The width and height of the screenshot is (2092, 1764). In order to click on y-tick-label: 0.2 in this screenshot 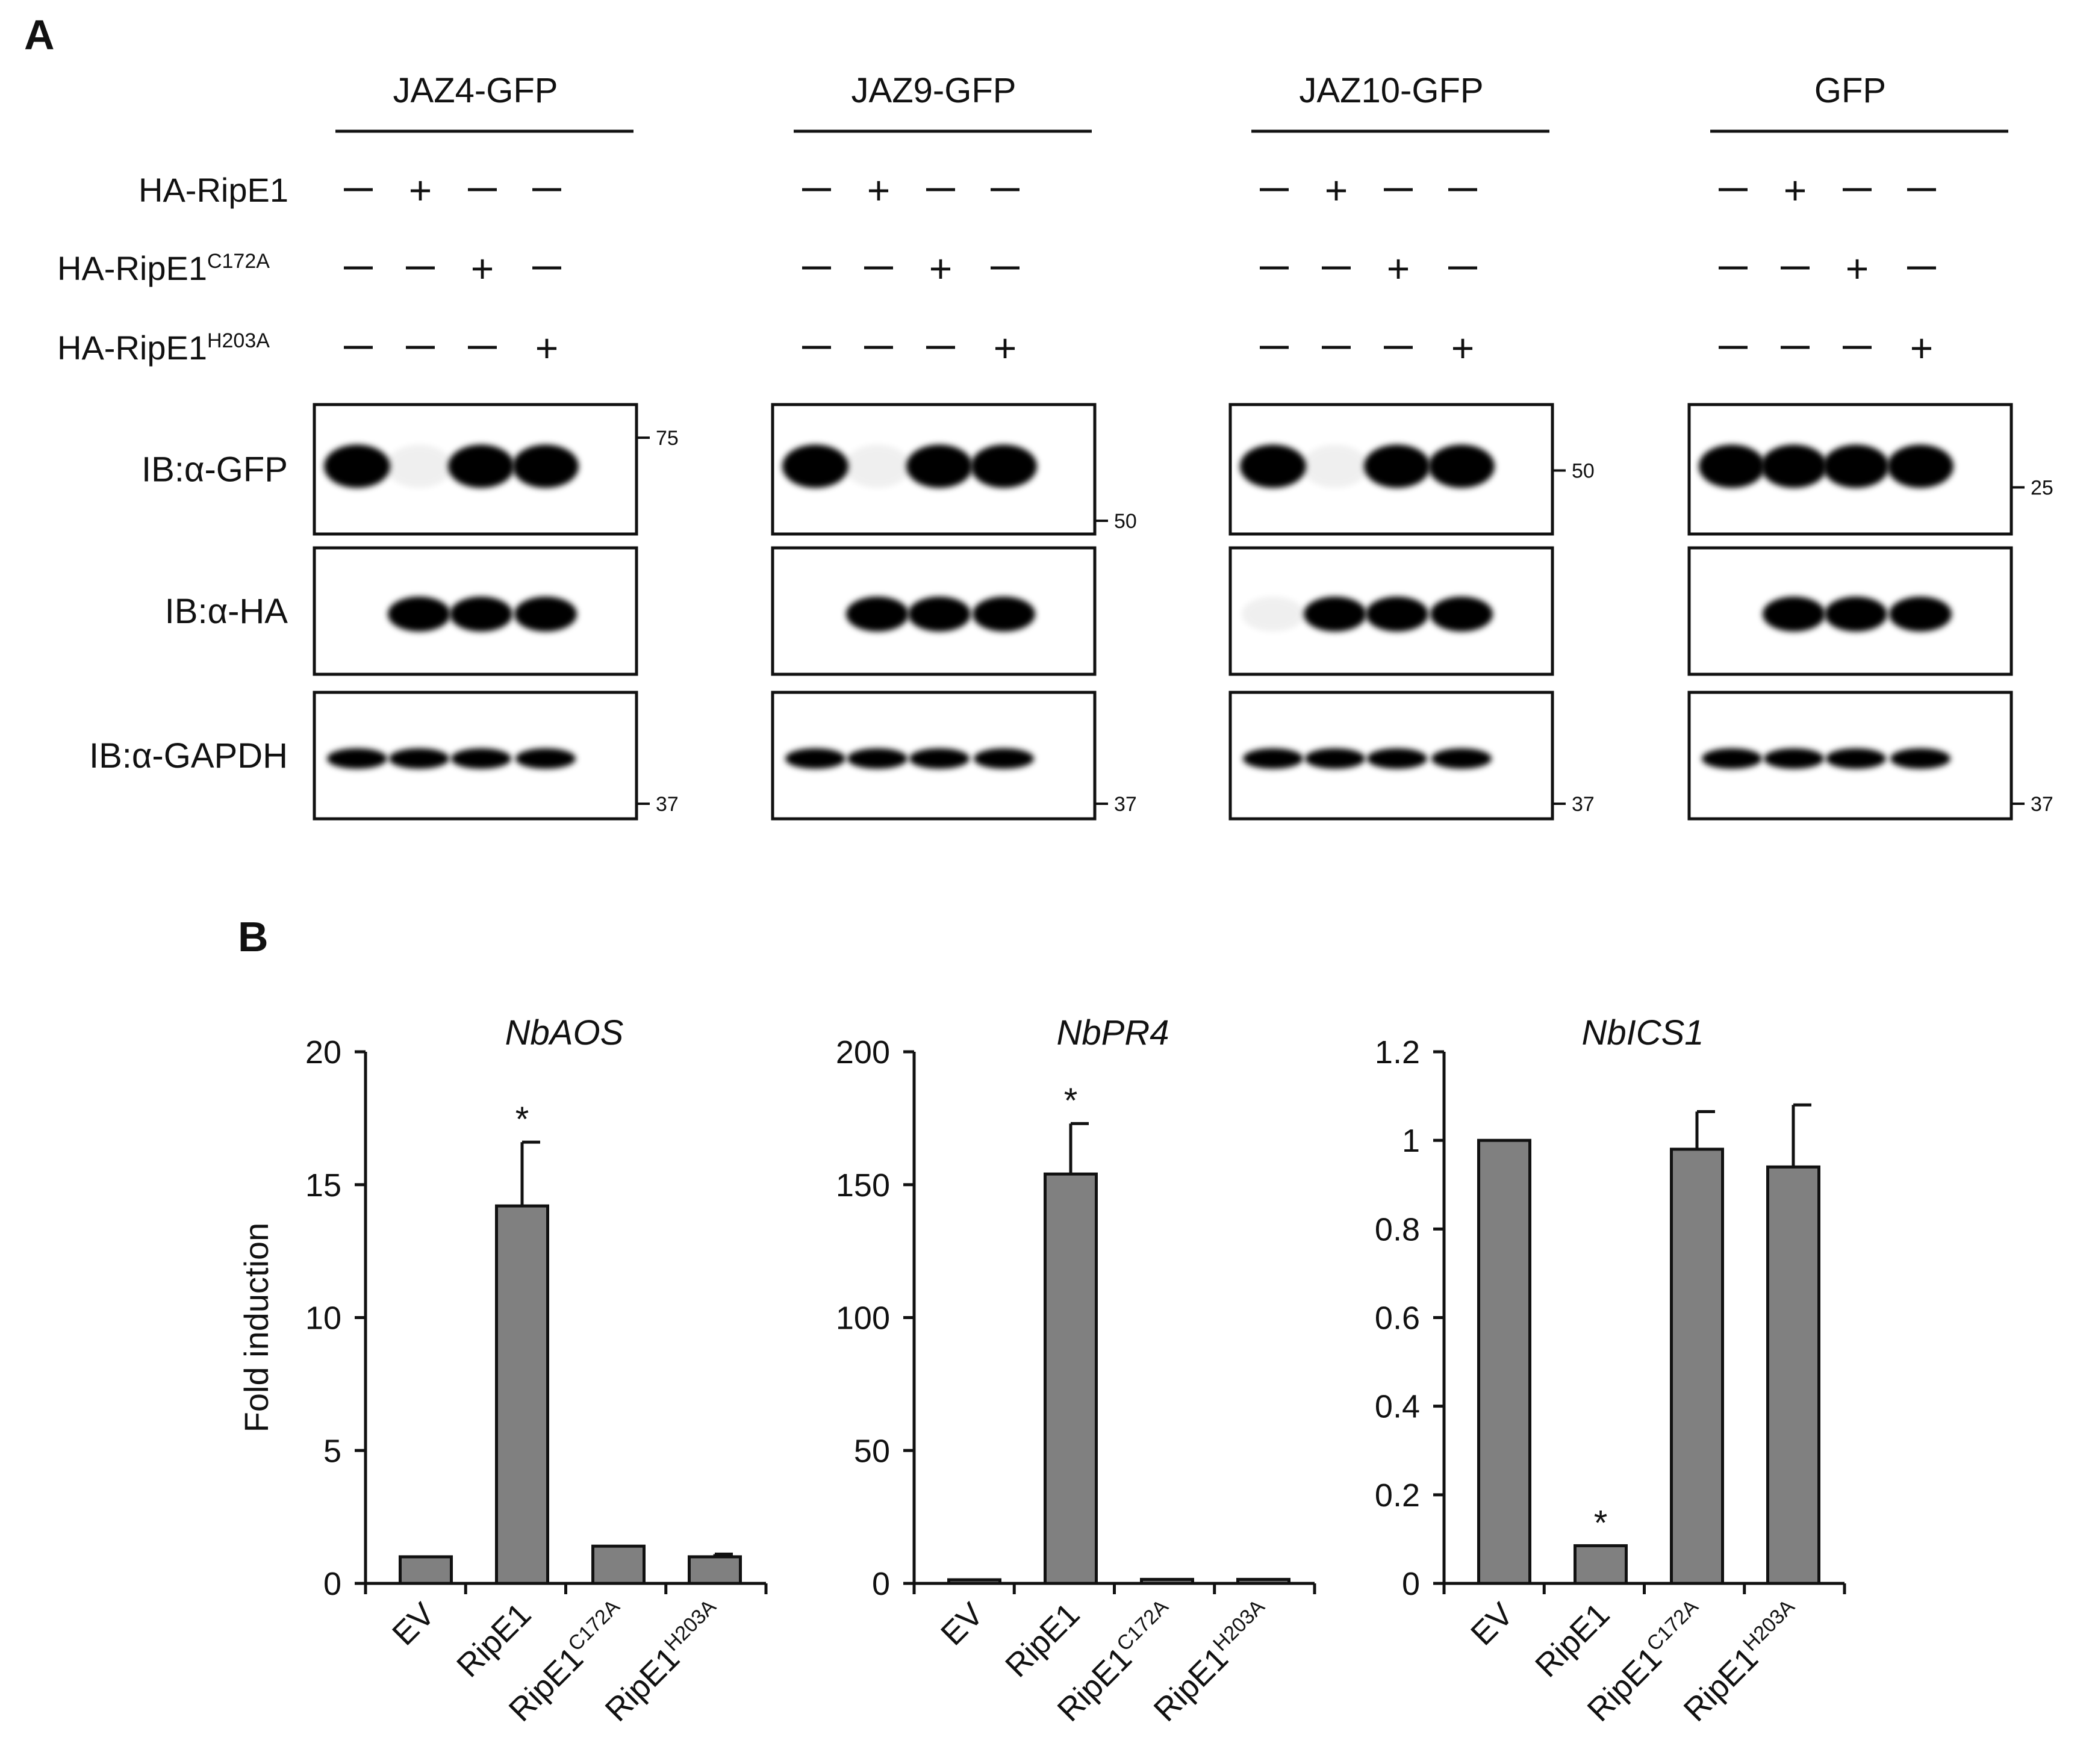, I will do `click(1397, 1495)`.